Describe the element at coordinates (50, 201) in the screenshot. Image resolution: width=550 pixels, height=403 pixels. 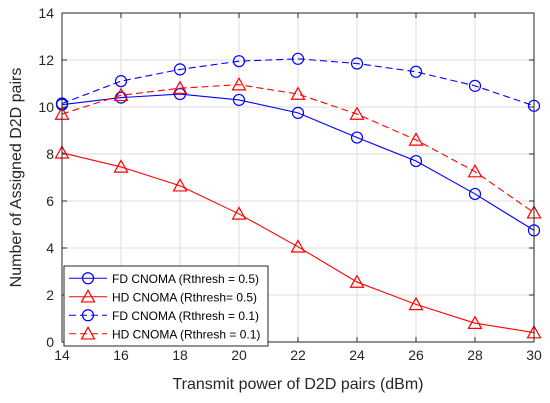
I see `y-tick-label: 6` at that location.